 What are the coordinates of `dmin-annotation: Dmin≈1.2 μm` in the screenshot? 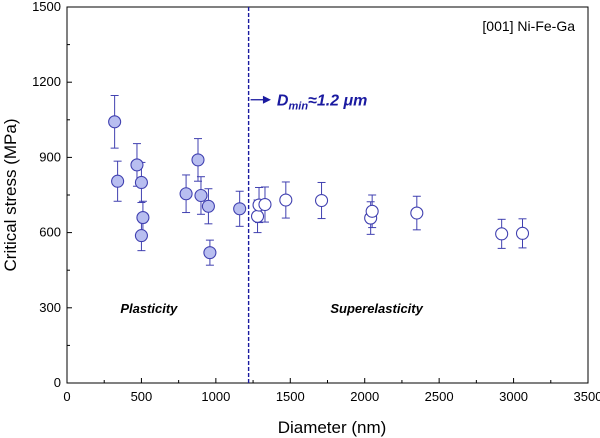 It's located at (322, 103).